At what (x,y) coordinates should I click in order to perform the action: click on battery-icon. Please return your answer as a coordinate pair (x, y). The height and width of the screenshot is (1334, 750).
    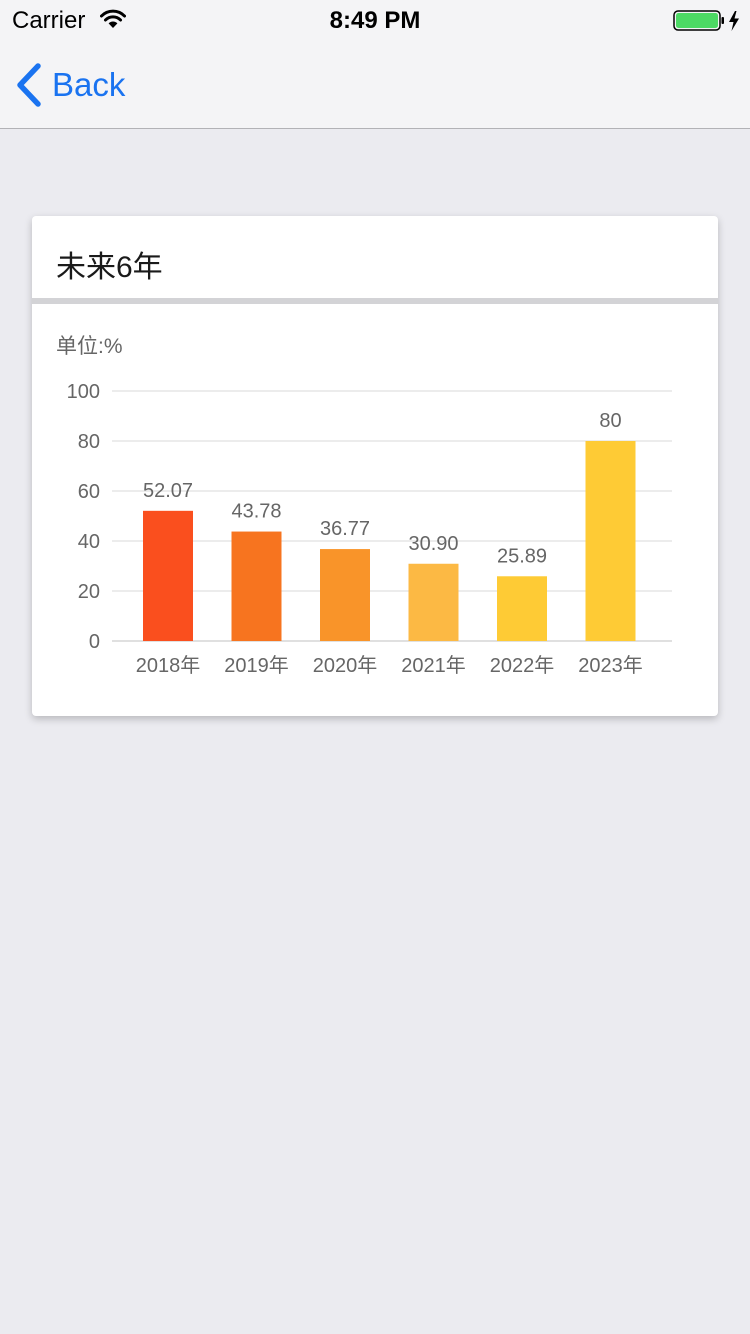
    Looking at the image, I should click on (706, 20).